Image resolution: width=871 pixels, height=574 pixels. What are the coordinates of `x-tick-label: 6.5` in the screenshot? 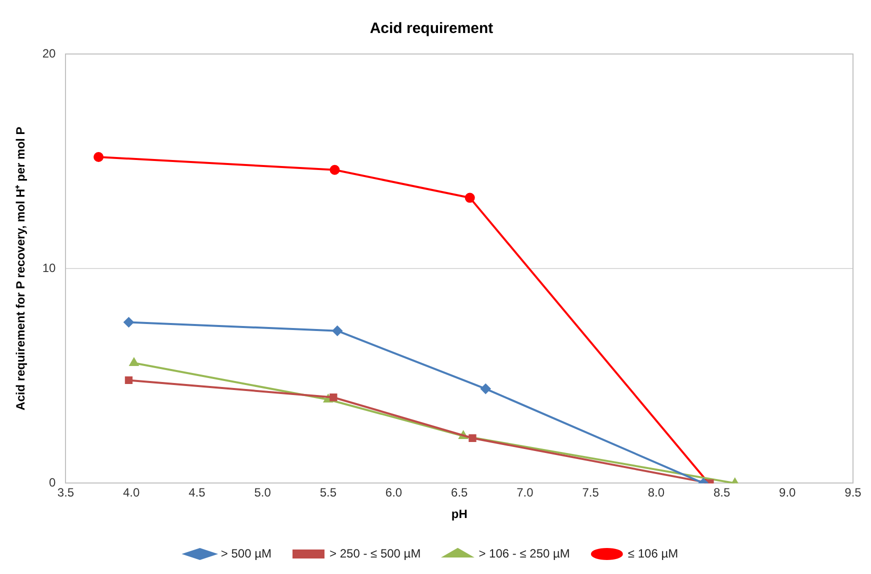 It's located at (459, 493).